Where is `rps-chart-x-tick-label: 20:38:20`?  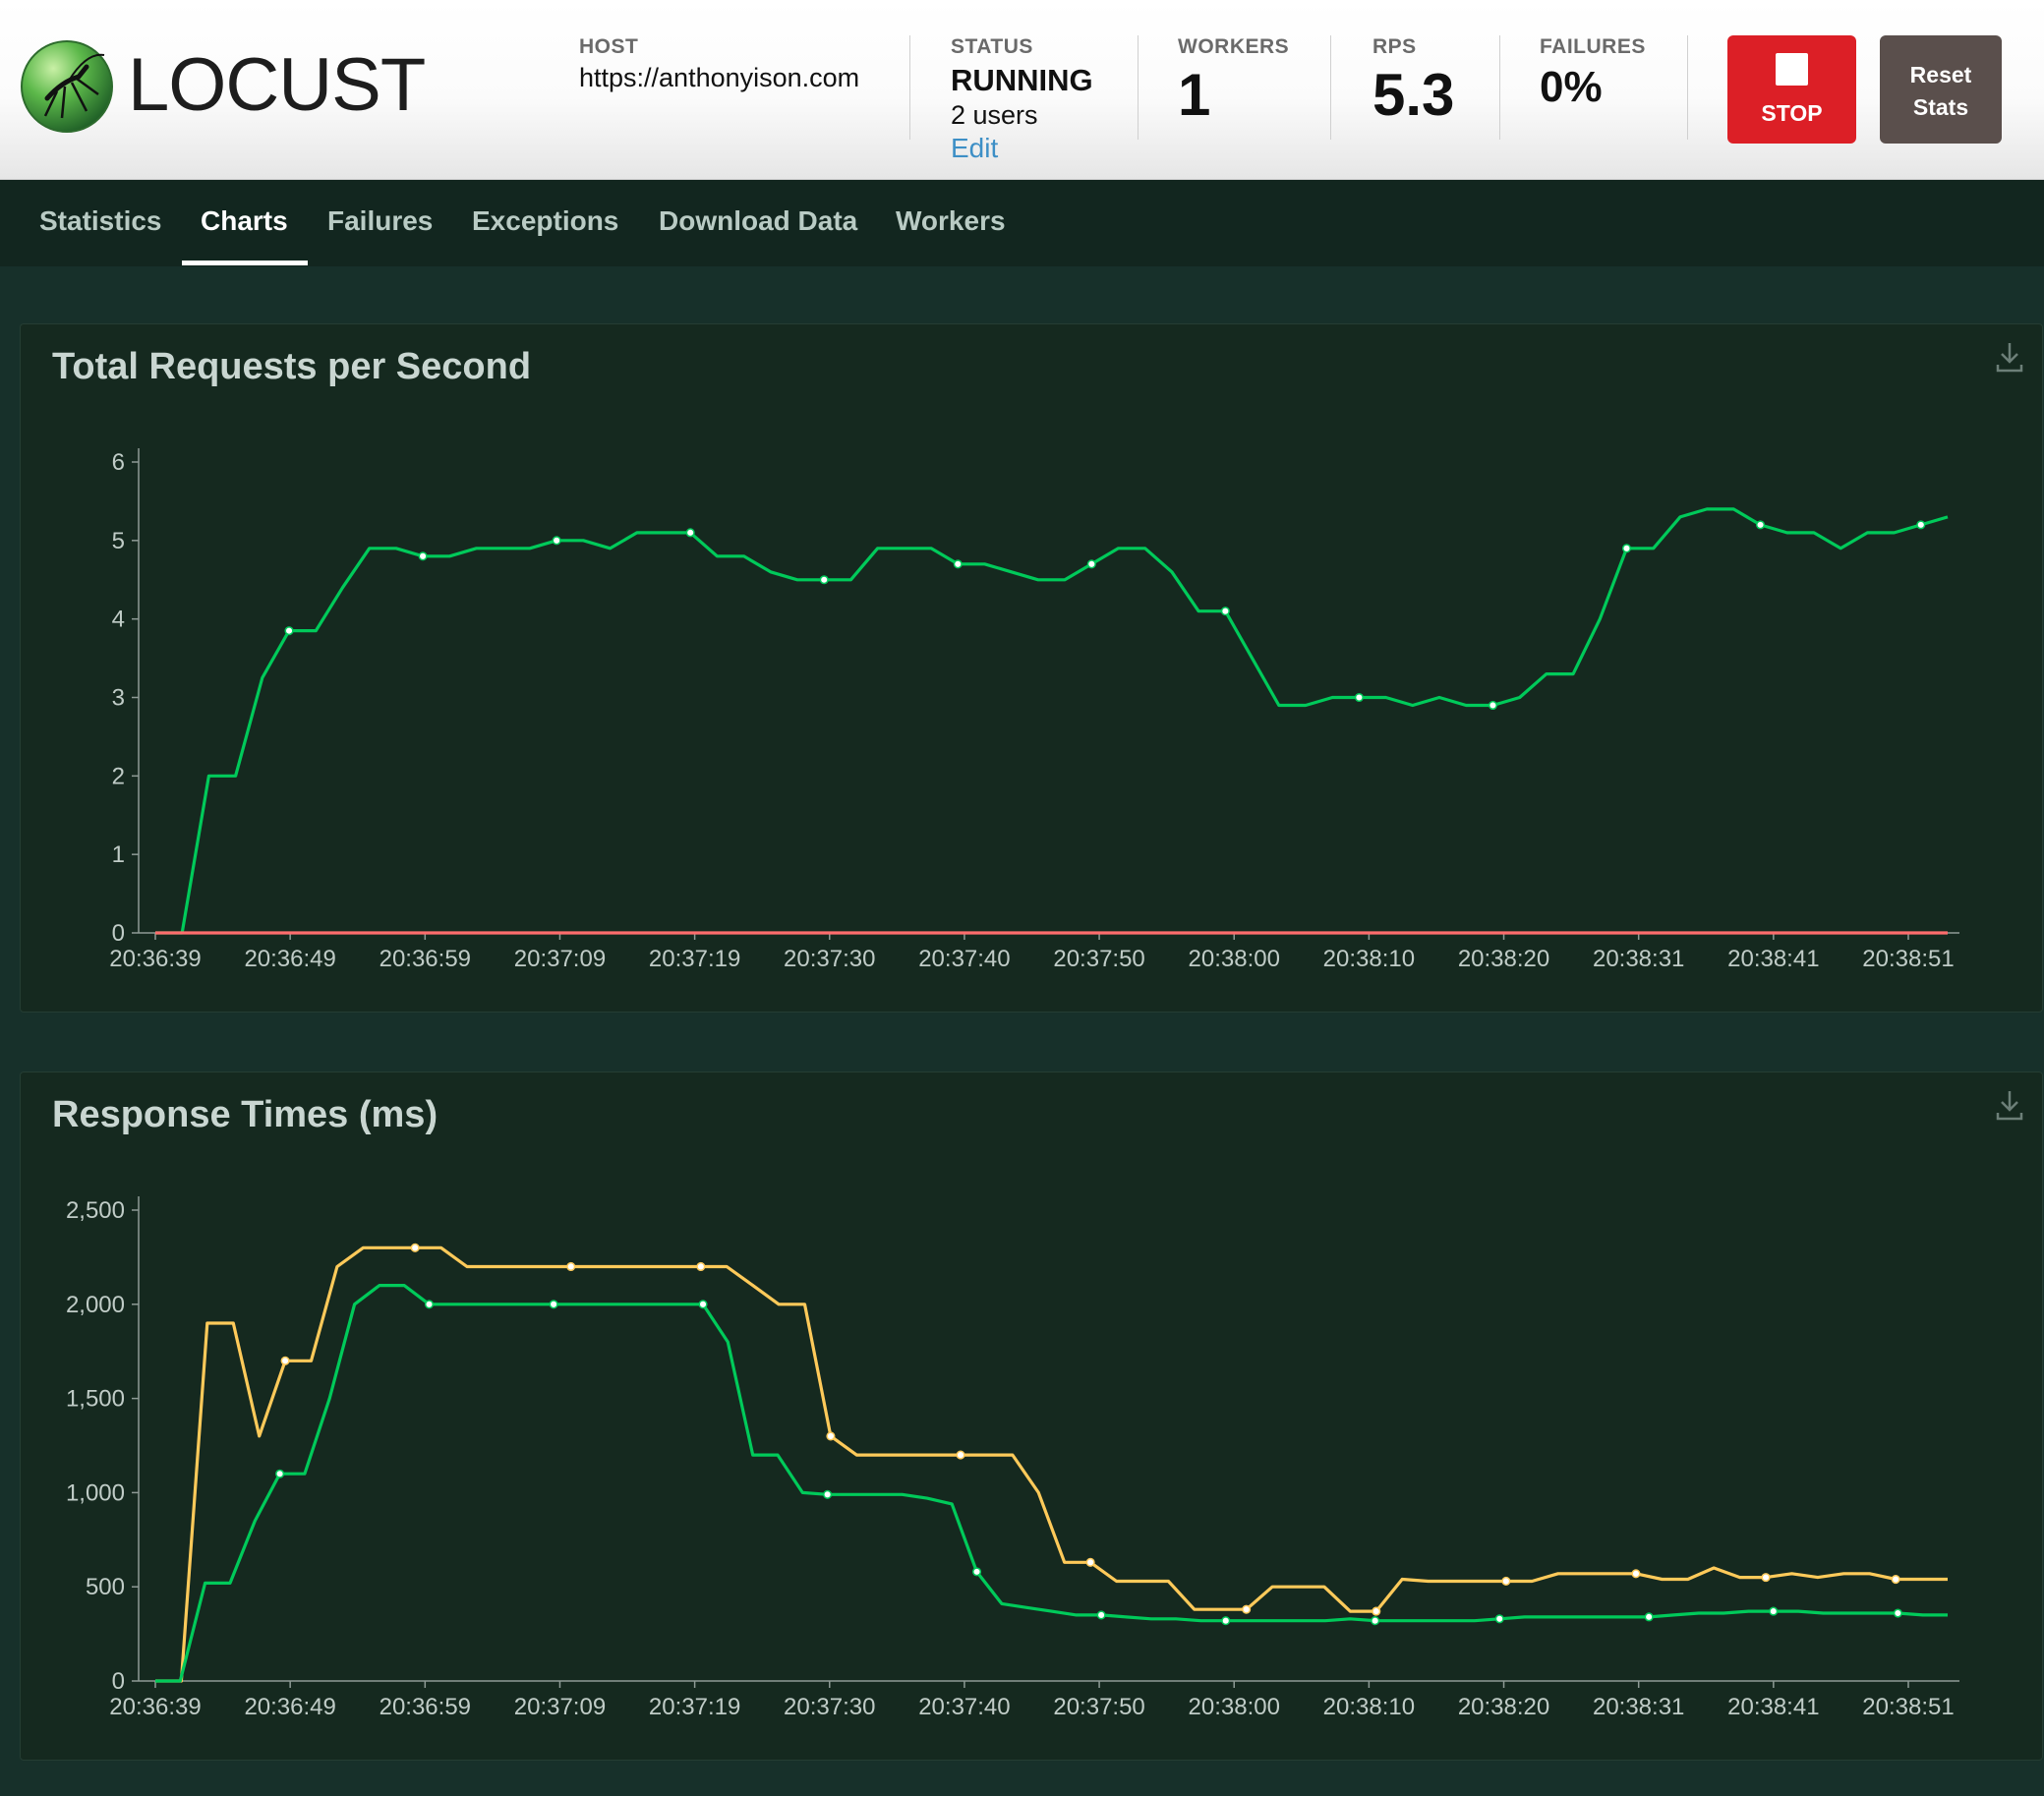
rps-chart-x-tick-label: 20:38:20 is located at coordinates (1503, 959).